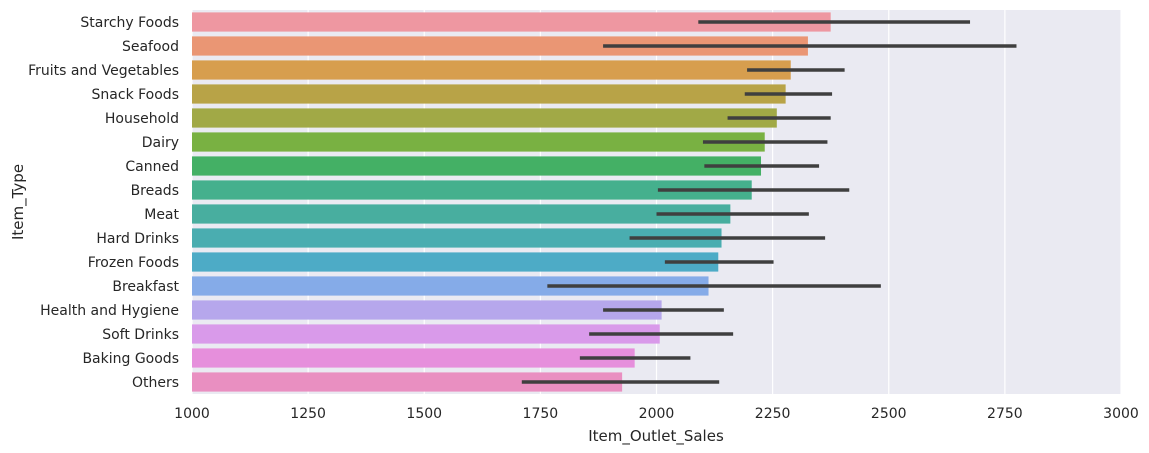 The image size is (1149, 453). I want to click on y-tick-label: Household, so click(142, 119).